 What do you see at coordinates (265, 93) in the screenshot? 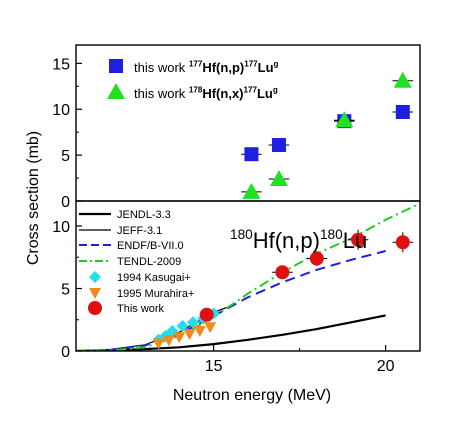
I see `top-legend-label-1-part: Lu` at bounding box center [265, 93].